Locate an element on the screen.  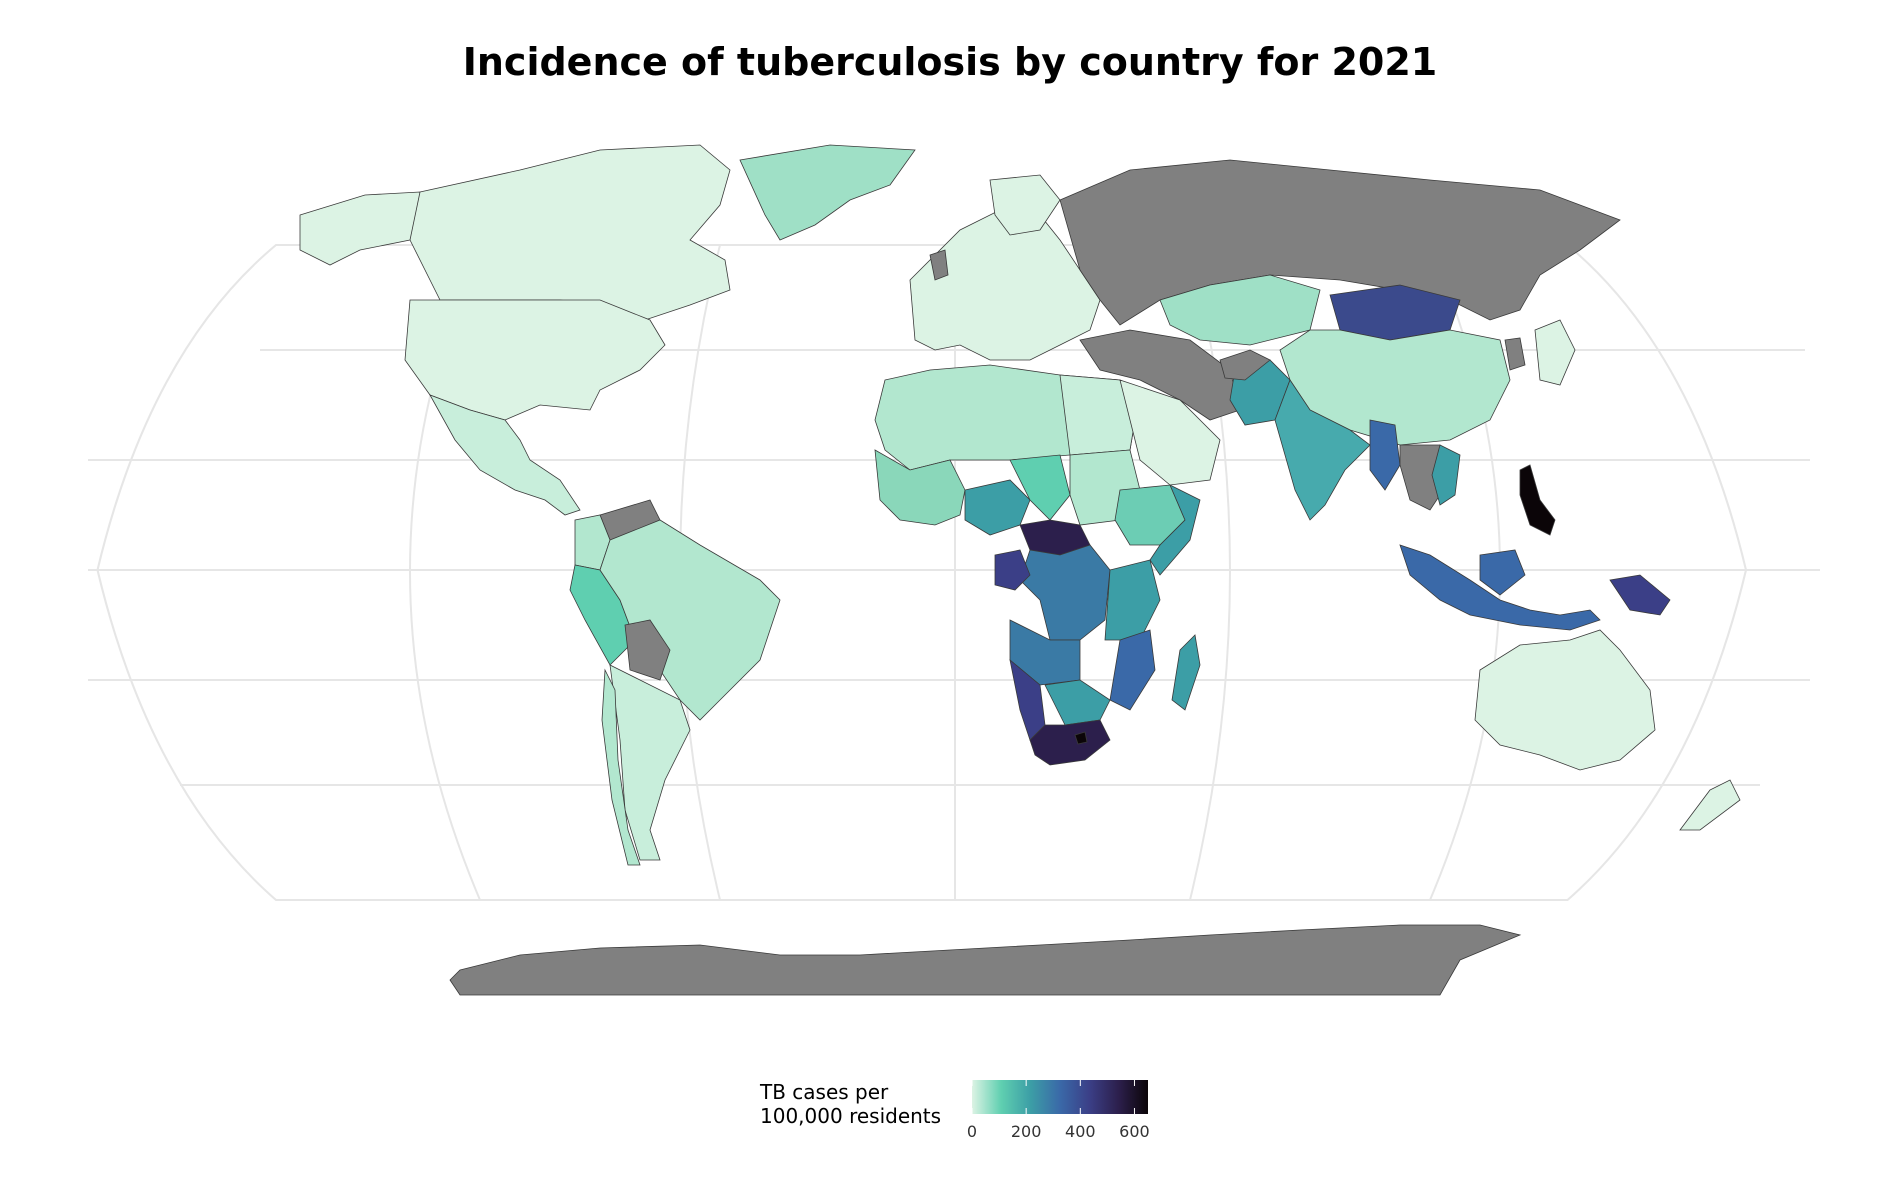
region-myanmar is located at coordinates (1385, 455).